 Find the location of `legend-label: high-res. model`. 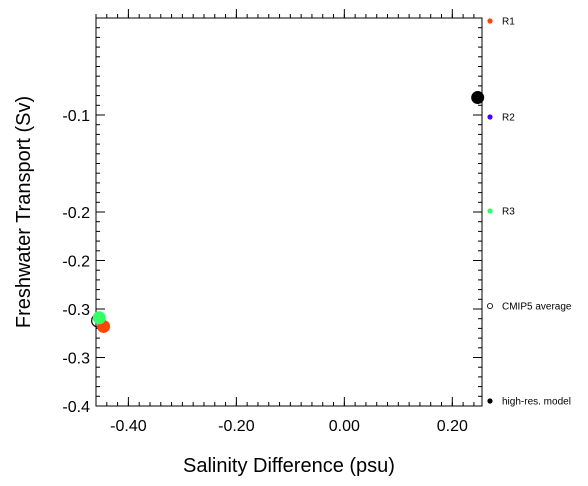

legend-label: high-res. model is located at coordinates (536, 402).